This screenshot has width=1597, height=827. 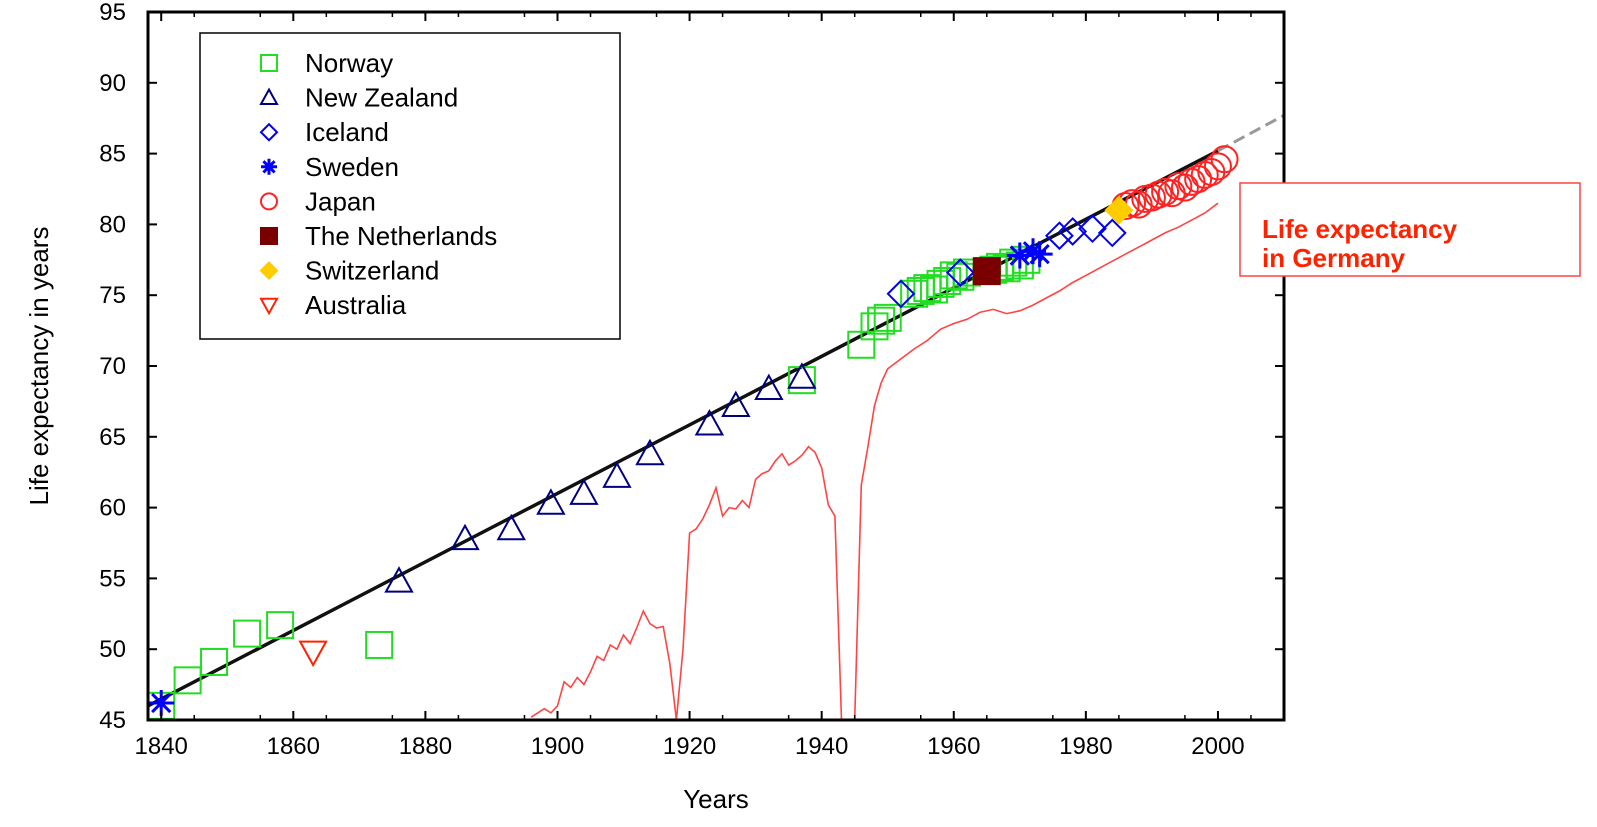 I want to click on legend-item-norway: Norway, so click(x=326, y=63).